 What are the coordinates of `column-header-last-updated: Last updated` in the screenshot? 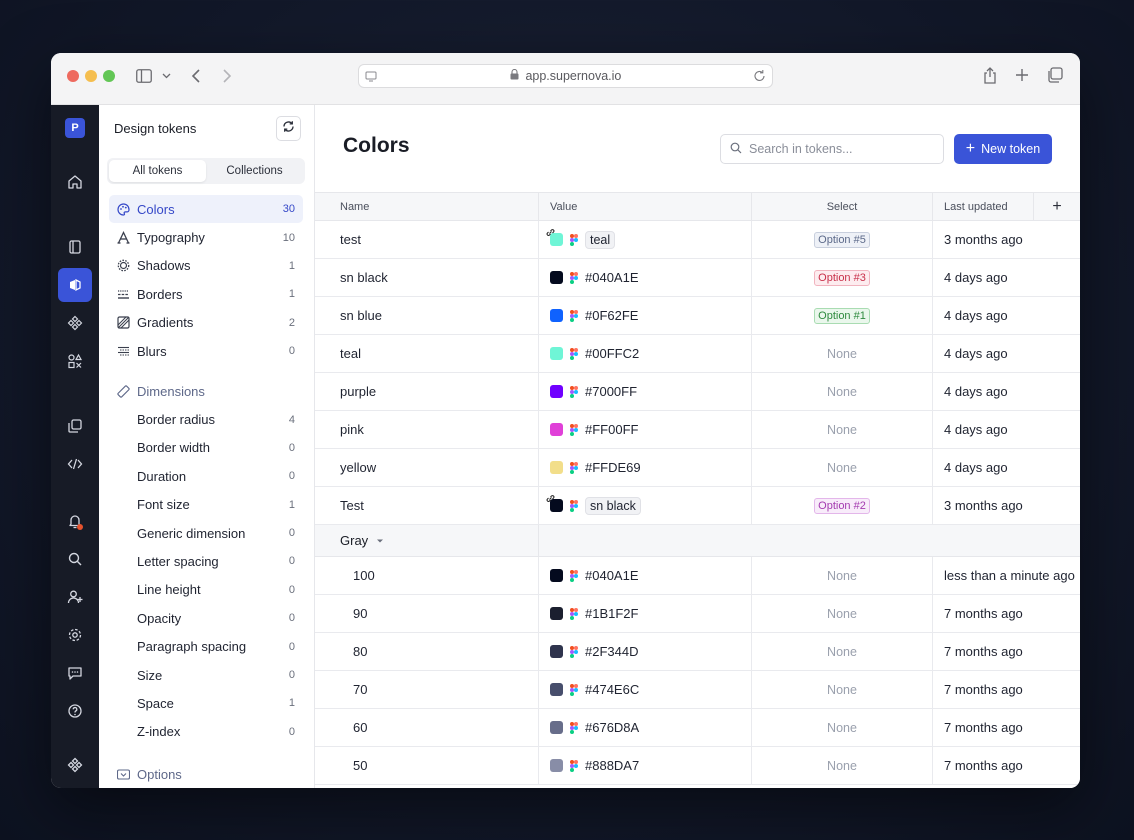 It's located at (983, 207).